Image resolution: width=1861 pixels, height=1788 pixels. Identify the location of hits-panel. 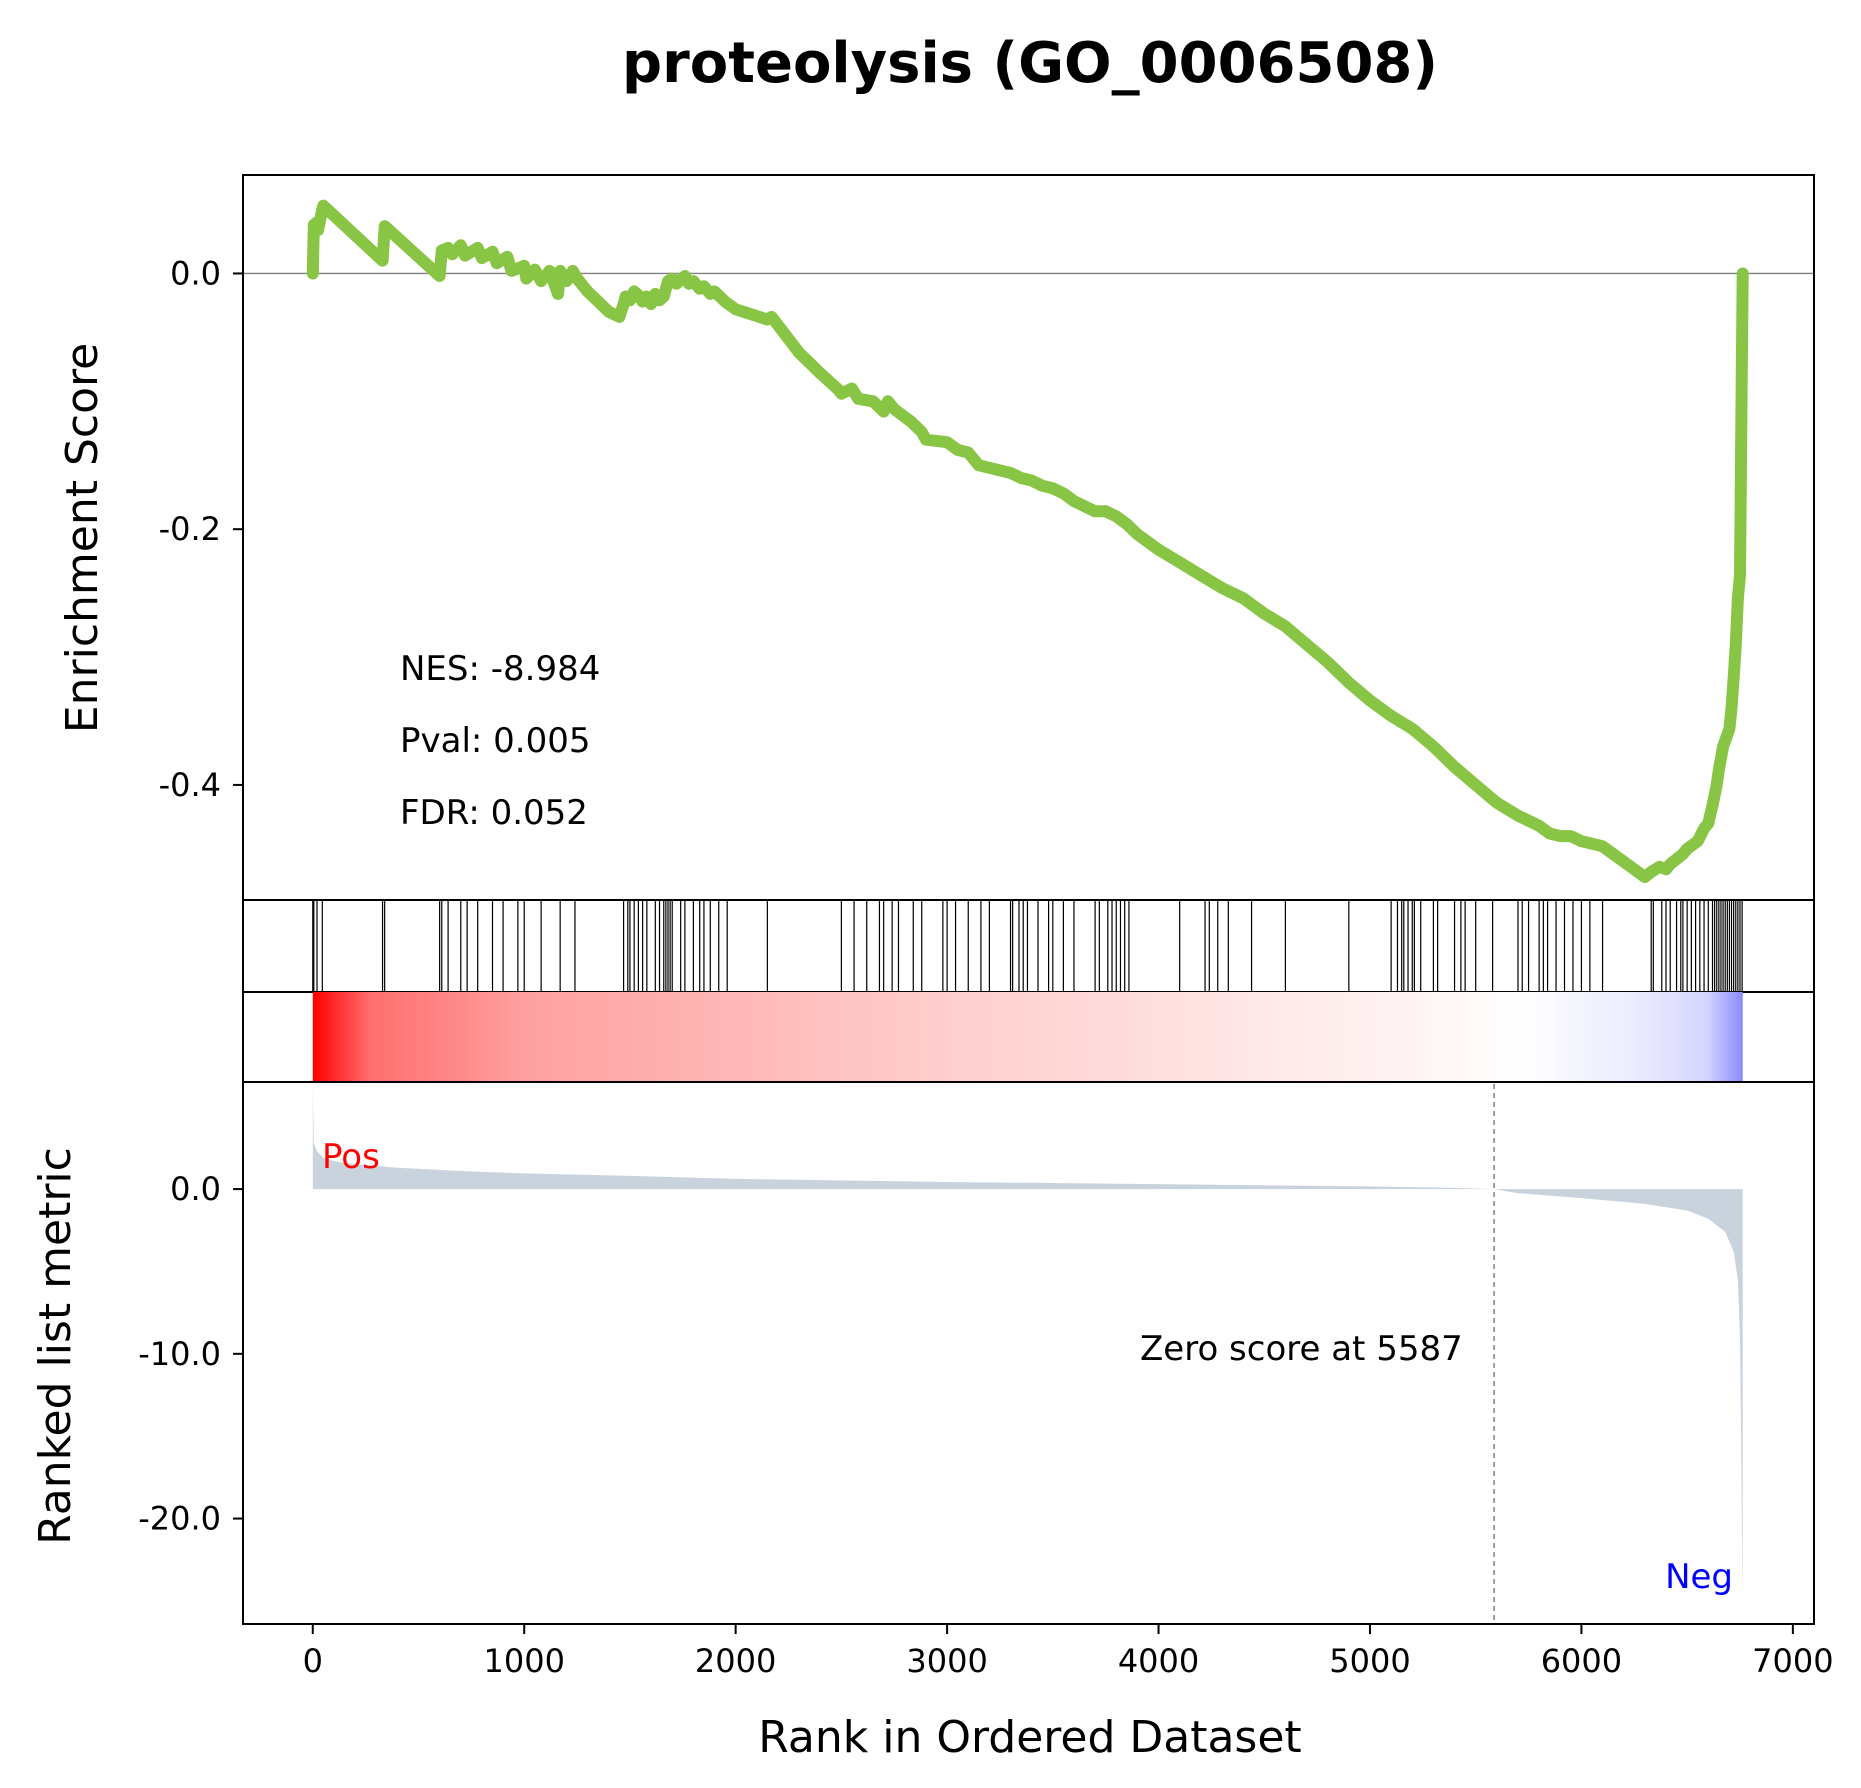
(1028, 946).